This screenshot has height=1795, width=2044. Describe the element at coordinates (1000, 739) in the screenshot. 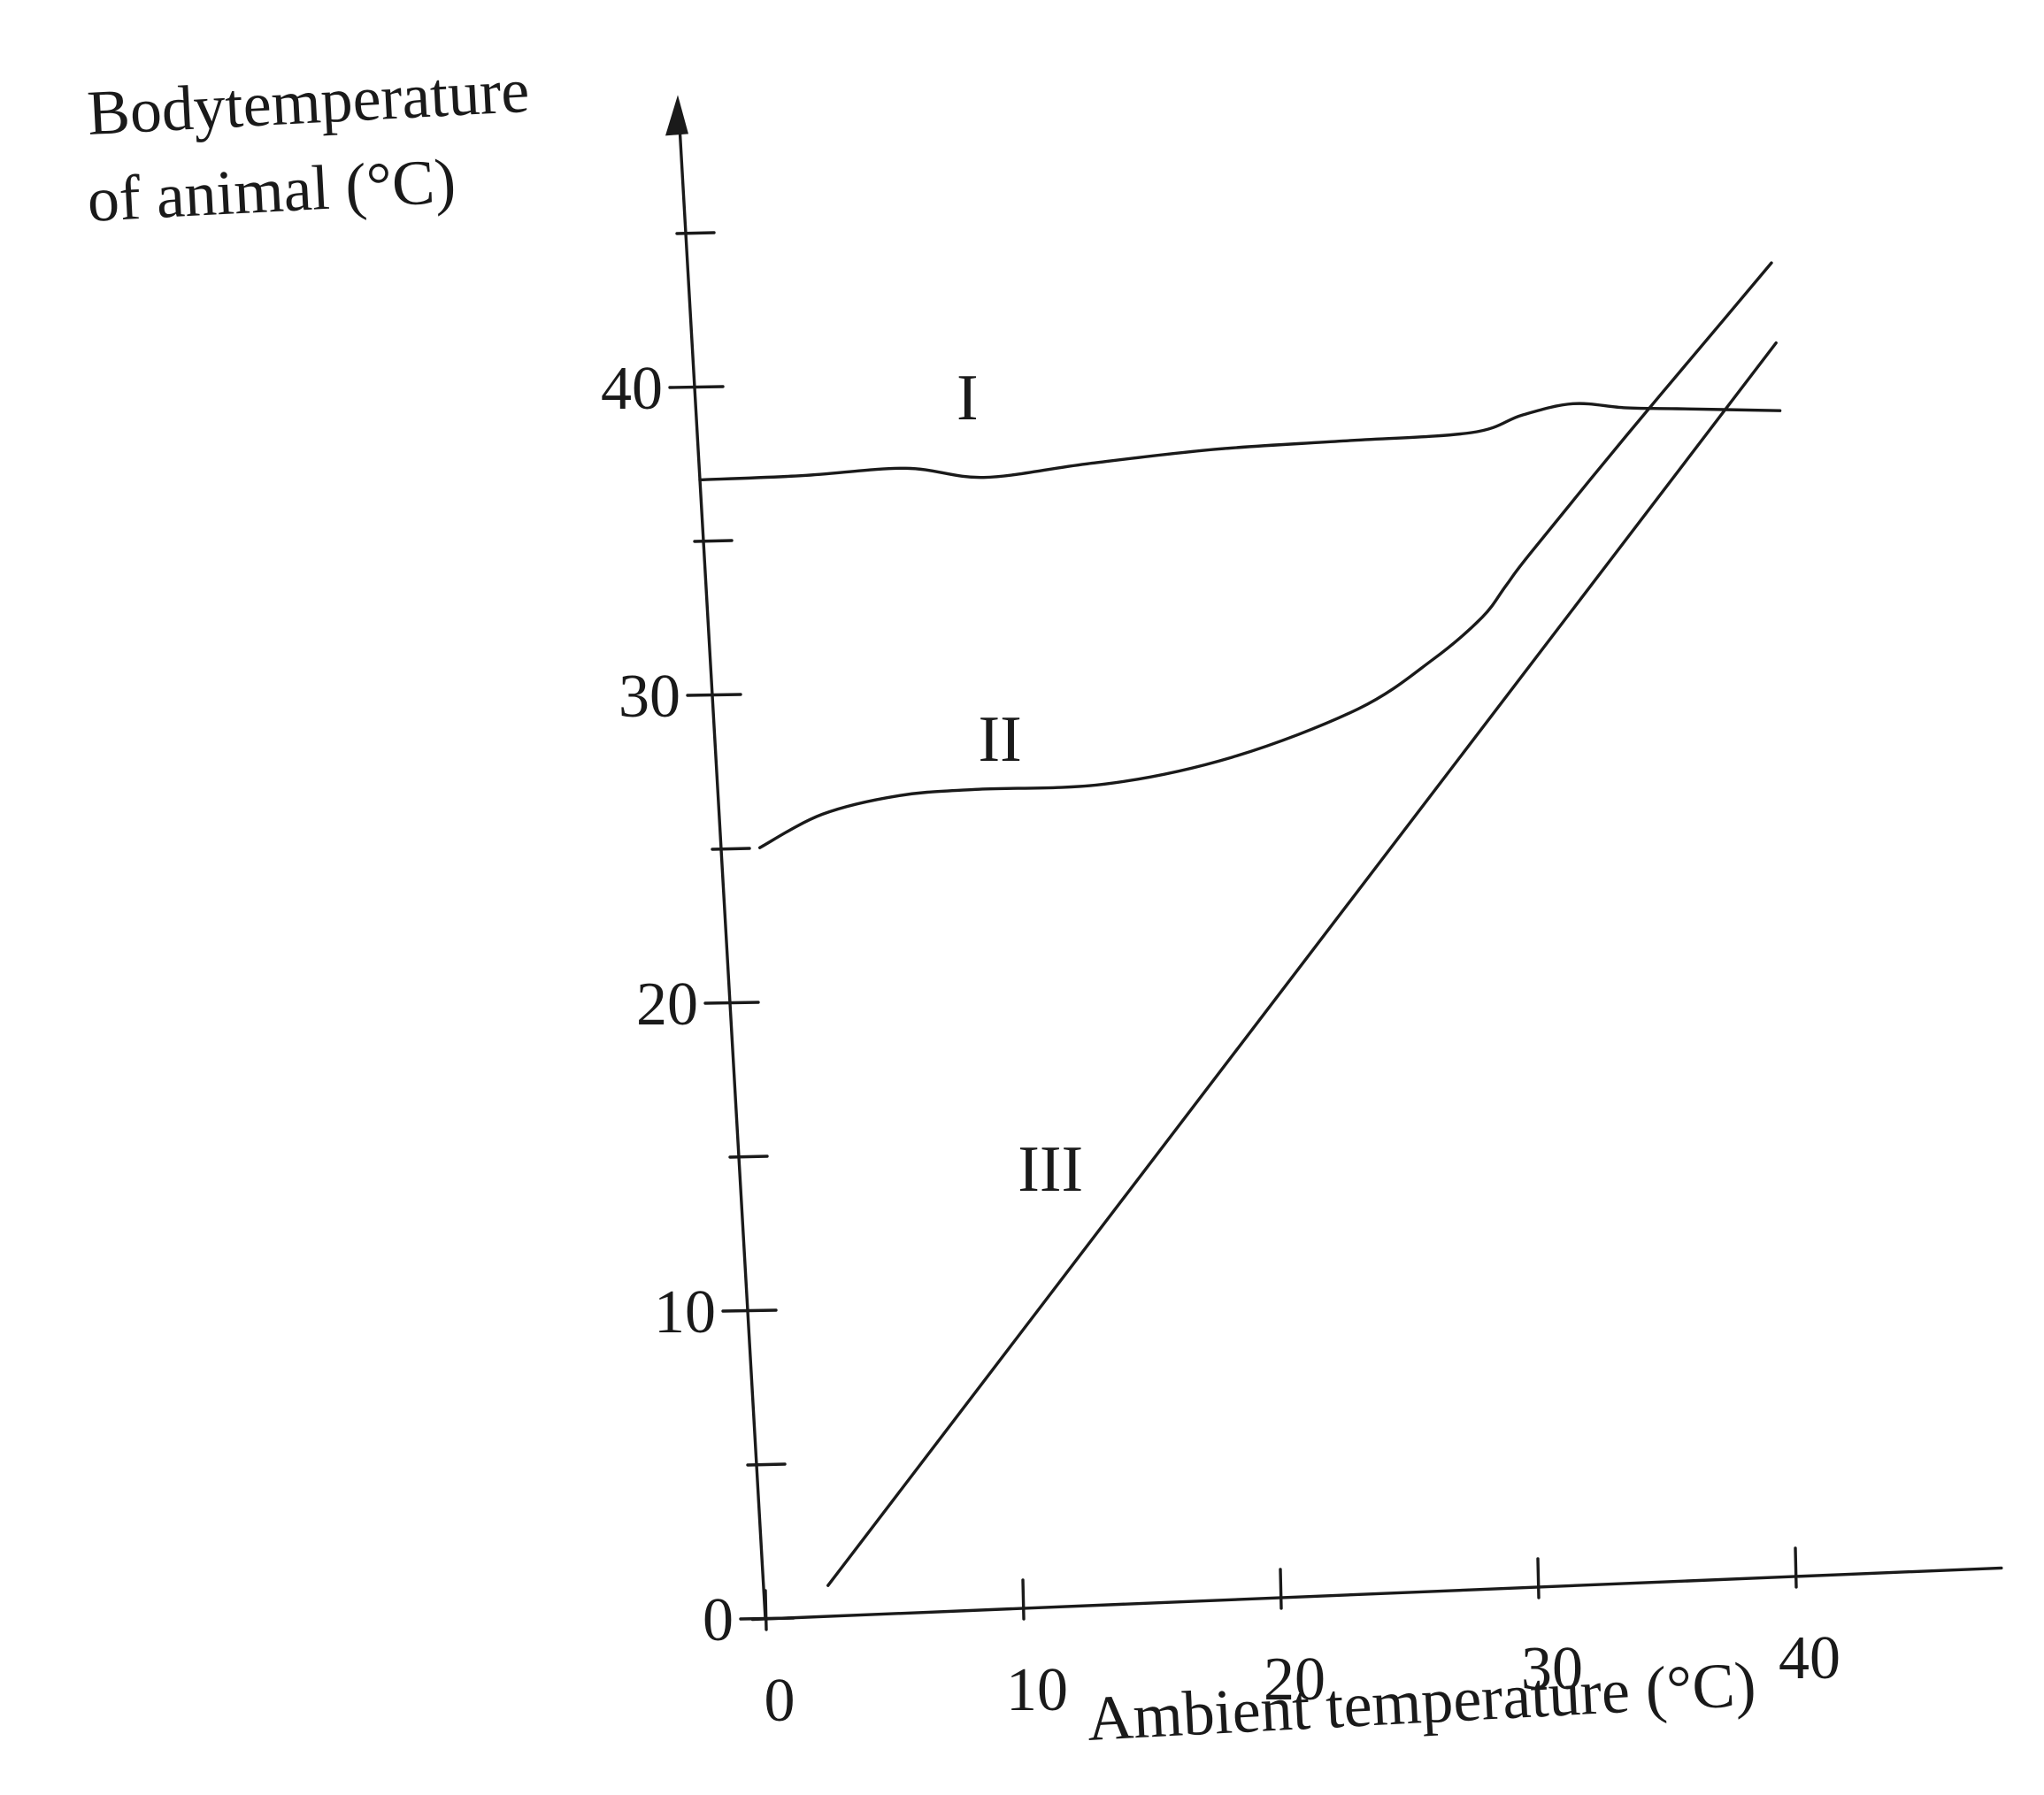

I see `series-label-ii: II` at that location.